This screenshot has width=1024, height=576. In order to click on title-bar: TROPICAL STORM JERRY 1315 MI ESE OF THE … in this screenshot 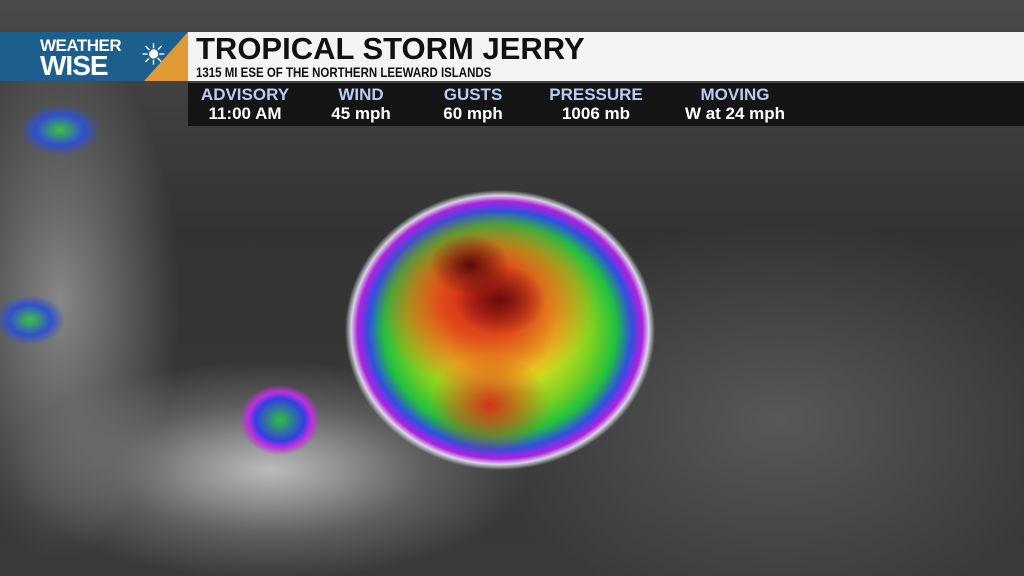, I will do `click(606, 56)`.